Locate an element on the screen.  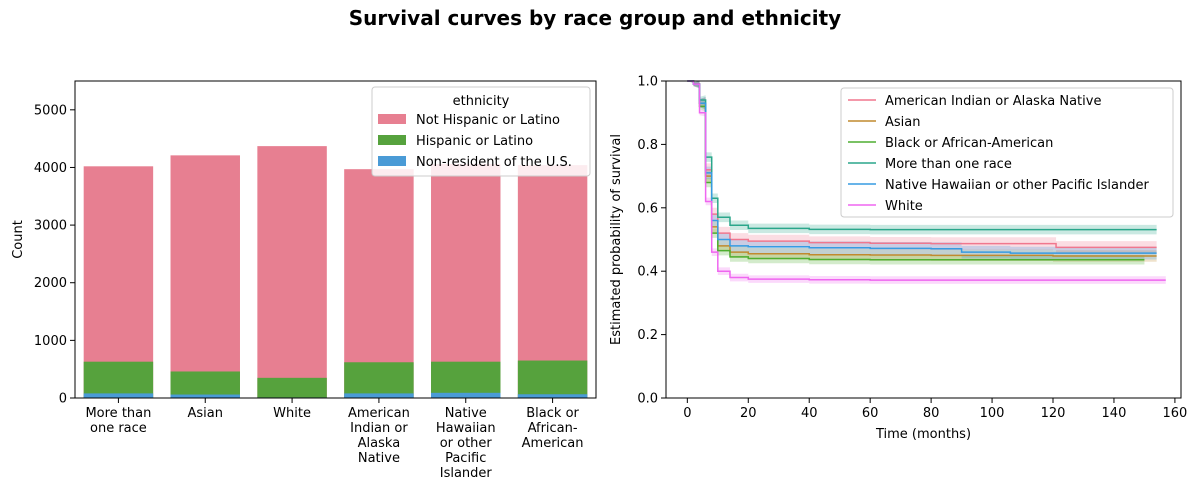
bar-legend-label: Not Hispanic or Latino is located at coordinates (488, 120).